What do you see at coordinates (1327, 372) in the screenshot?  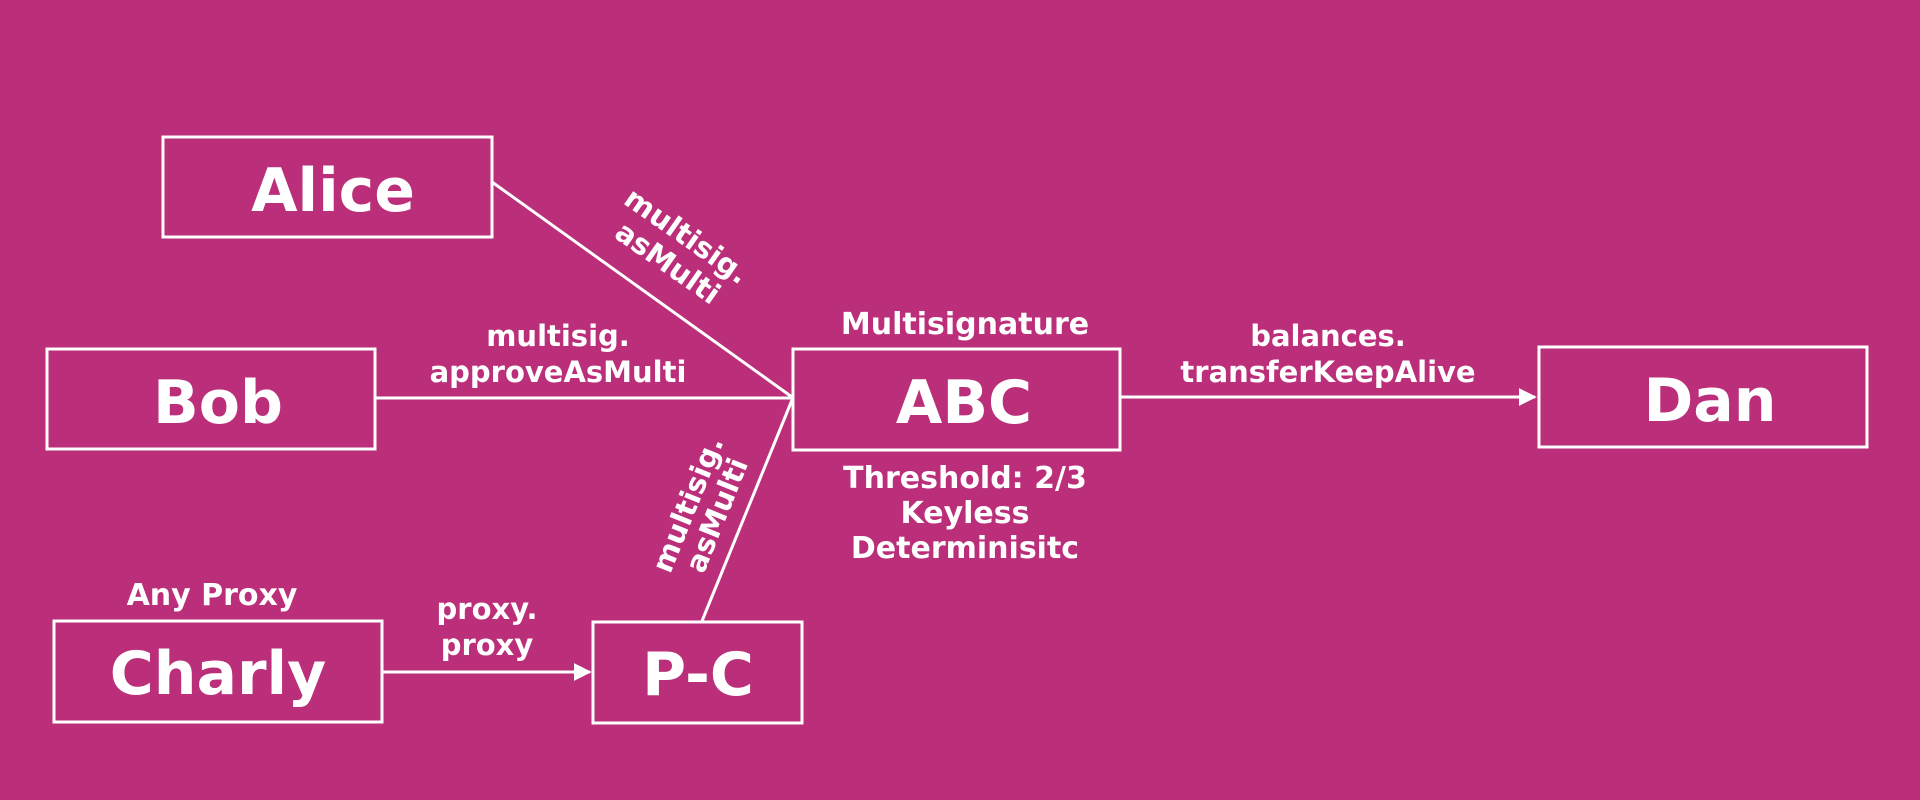 I see `edge-abc-dan-label-2: transferKeepAlive` at bounding box center [1327, 372].